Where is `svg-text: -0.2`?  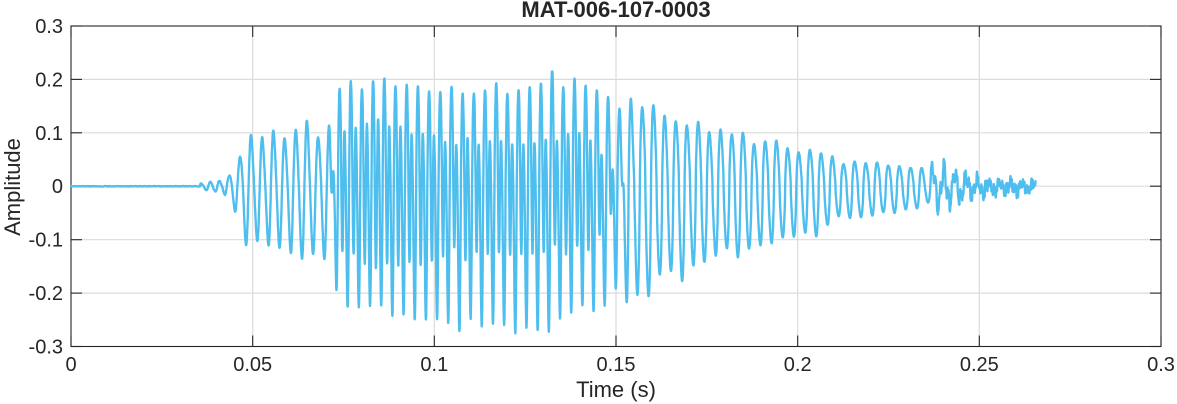 svg-text: -0.2 is located at coordinates (46, 294).